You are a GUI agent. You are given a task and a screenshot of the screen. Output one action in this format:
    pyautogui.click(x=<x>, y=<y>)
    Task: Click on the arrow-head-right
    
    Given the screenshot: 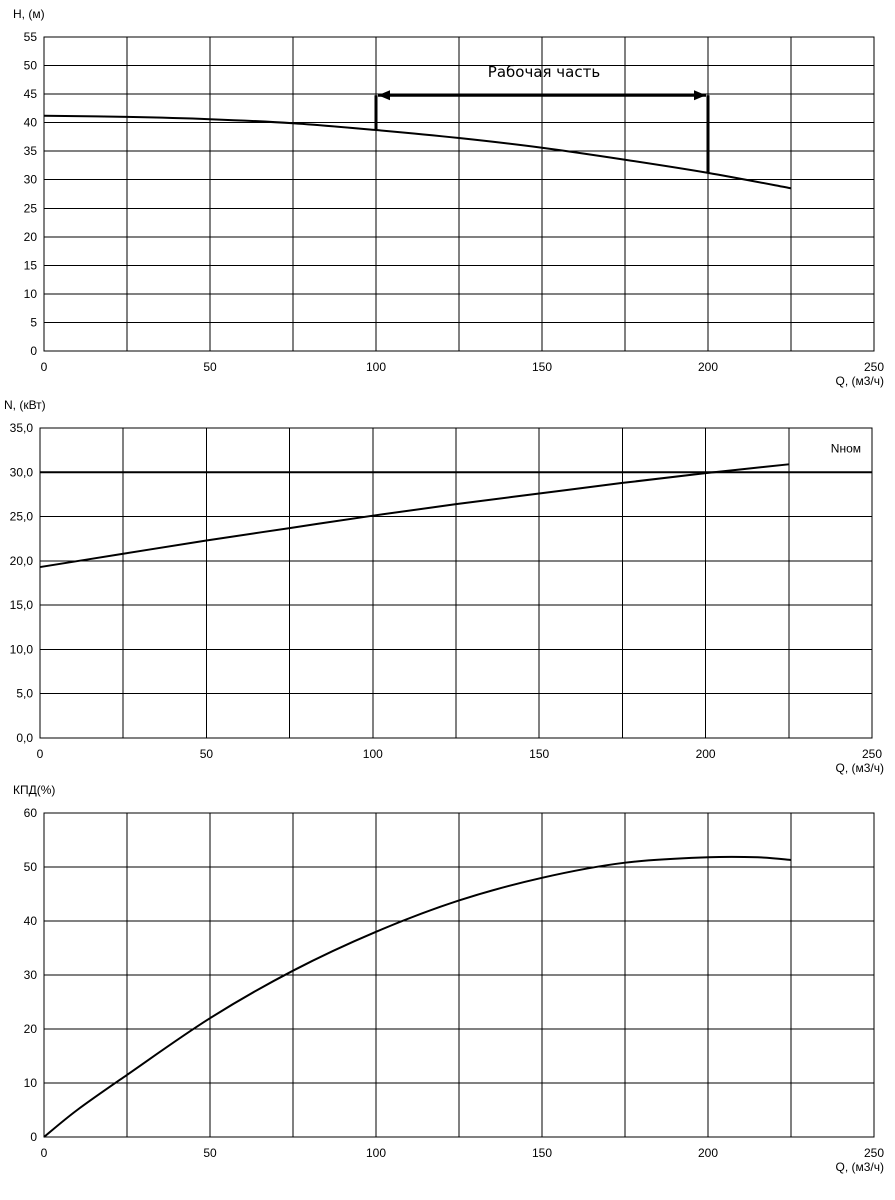 What is the action you would take?
    pyautogui.click(x=700, y=95)
    